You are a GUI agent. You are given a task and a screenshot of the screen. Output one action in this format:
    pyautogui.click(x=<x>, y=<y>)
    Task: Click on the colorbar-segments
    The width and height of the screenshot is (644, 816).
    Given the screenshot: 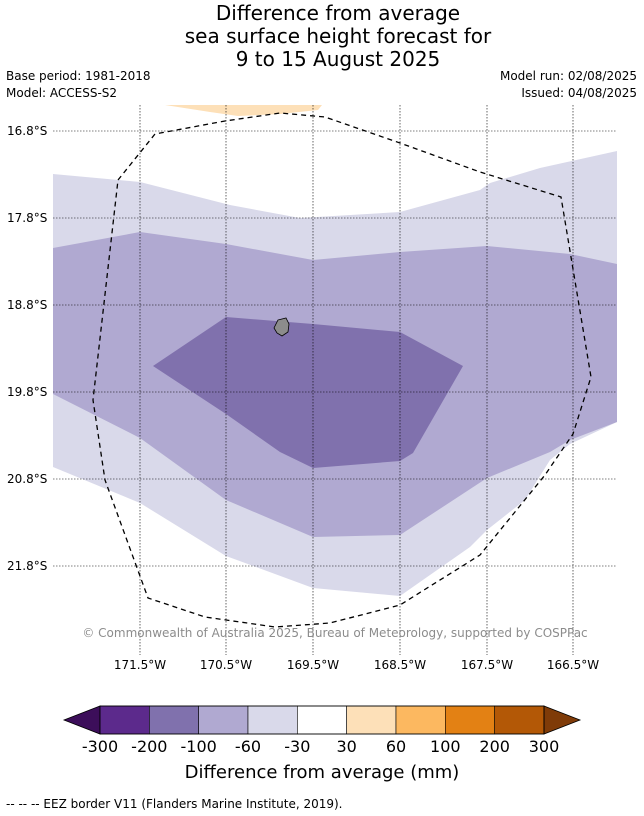 What is the action you would take?
    pyautogui.click(x=322, y=720)
    